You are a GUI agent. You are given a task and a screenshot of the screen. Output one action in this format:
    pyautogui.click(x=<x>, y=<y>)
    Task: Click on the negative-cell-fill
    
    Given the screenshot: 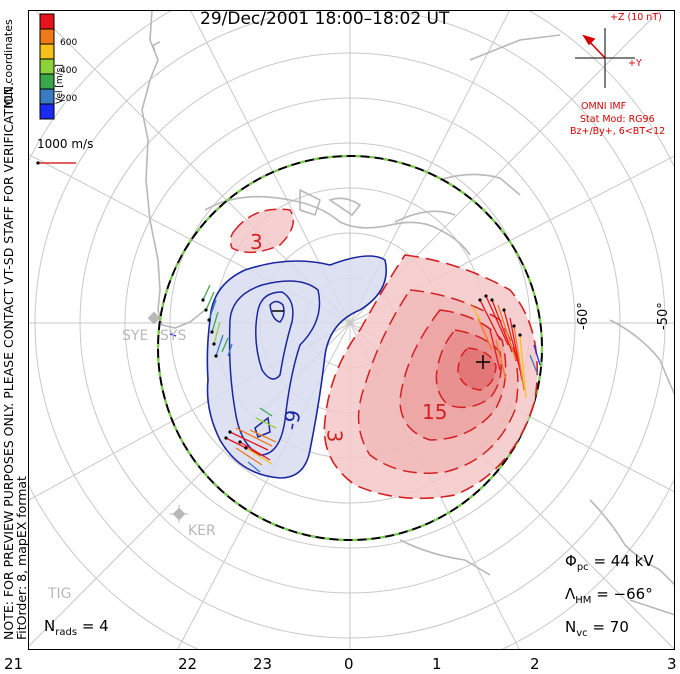 What is the action you would take?
    pyautogui.click(x=296, y=367)
    